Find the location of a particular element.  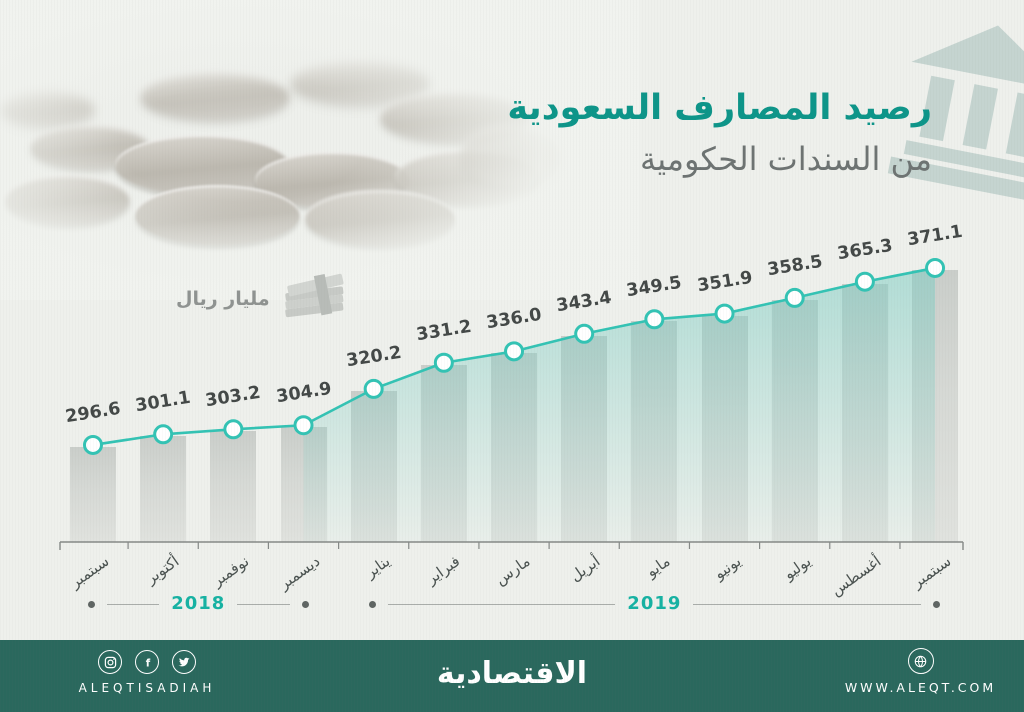

unit-label: مليار ريال is located at coordinates (223, 299).